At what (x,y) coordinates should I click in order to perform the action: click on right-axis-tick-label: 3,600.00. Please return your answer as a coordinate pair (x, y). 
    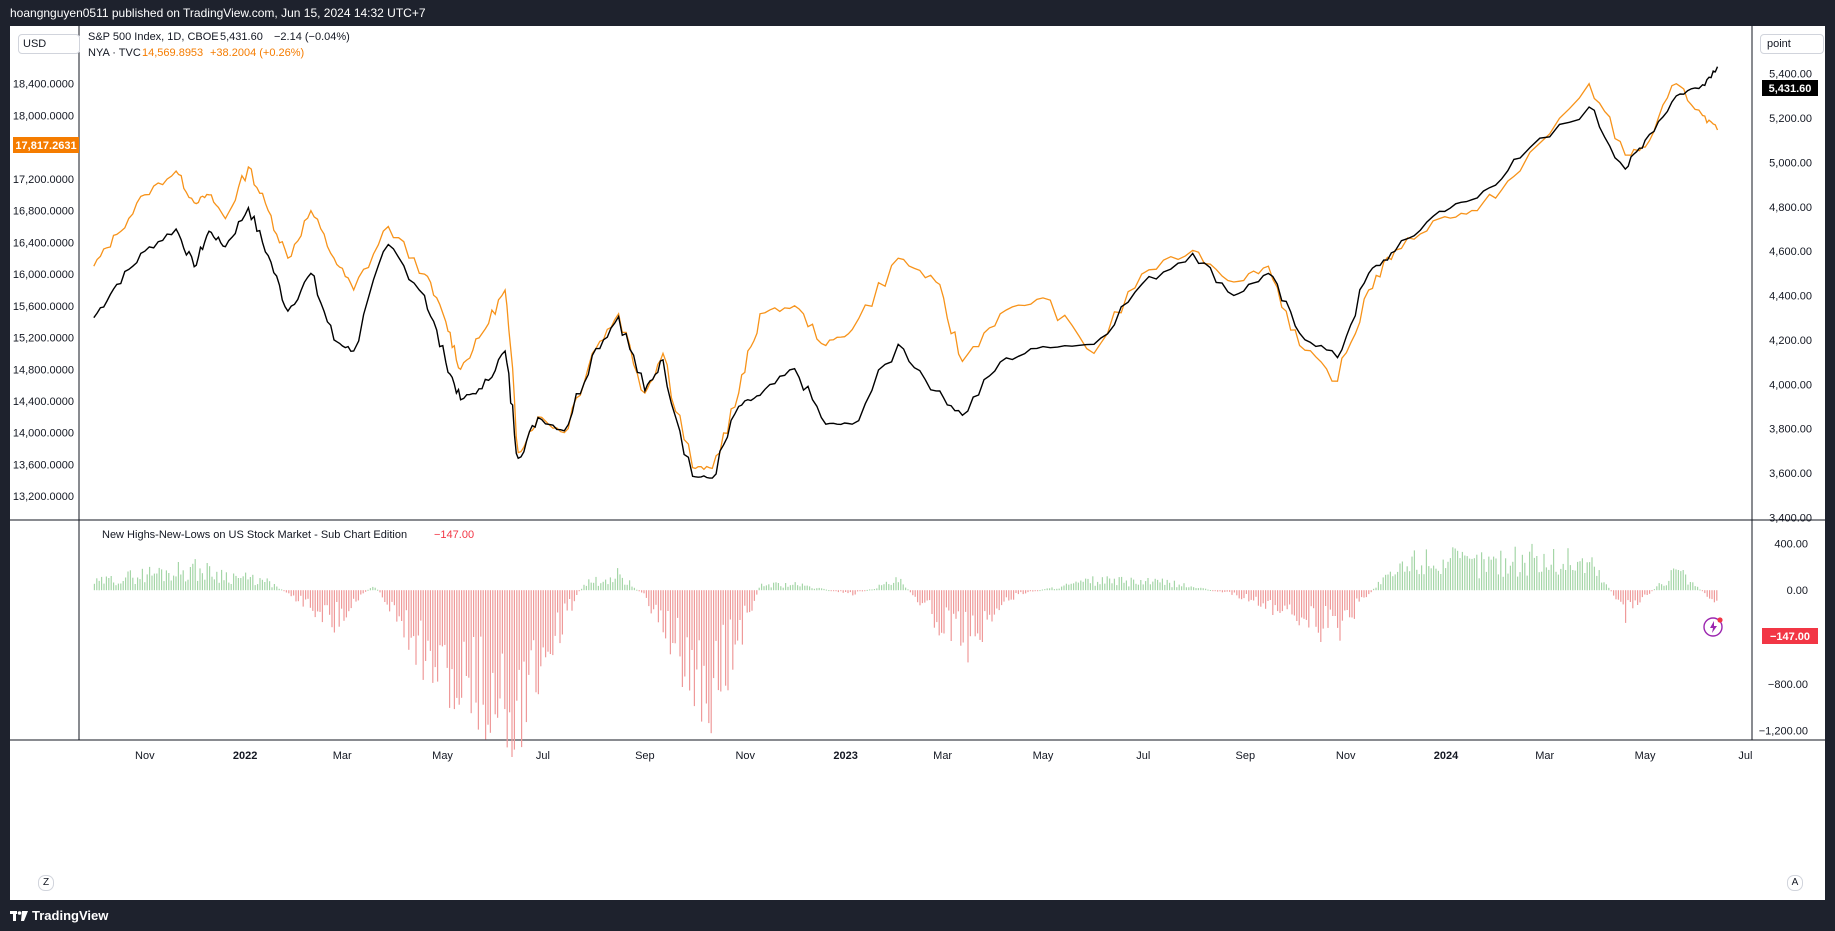
    Looking at the image, I should click on (1790, 474).